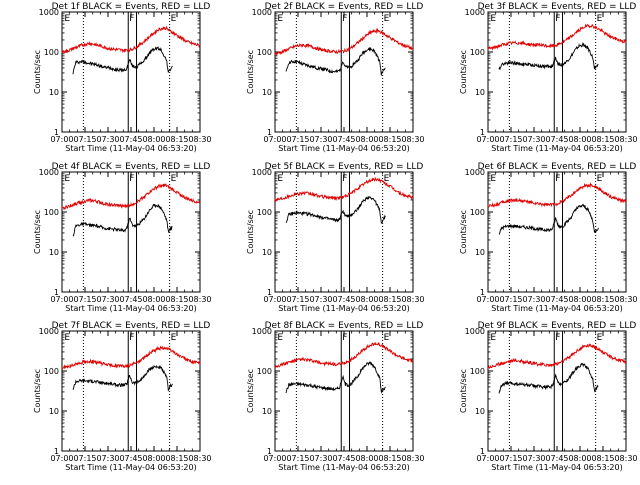  Describe the element at coordinates (557, 326) in the screenshot. I see `panel-title: Det 9f BLACK = Events, RED = LLD` at that location.